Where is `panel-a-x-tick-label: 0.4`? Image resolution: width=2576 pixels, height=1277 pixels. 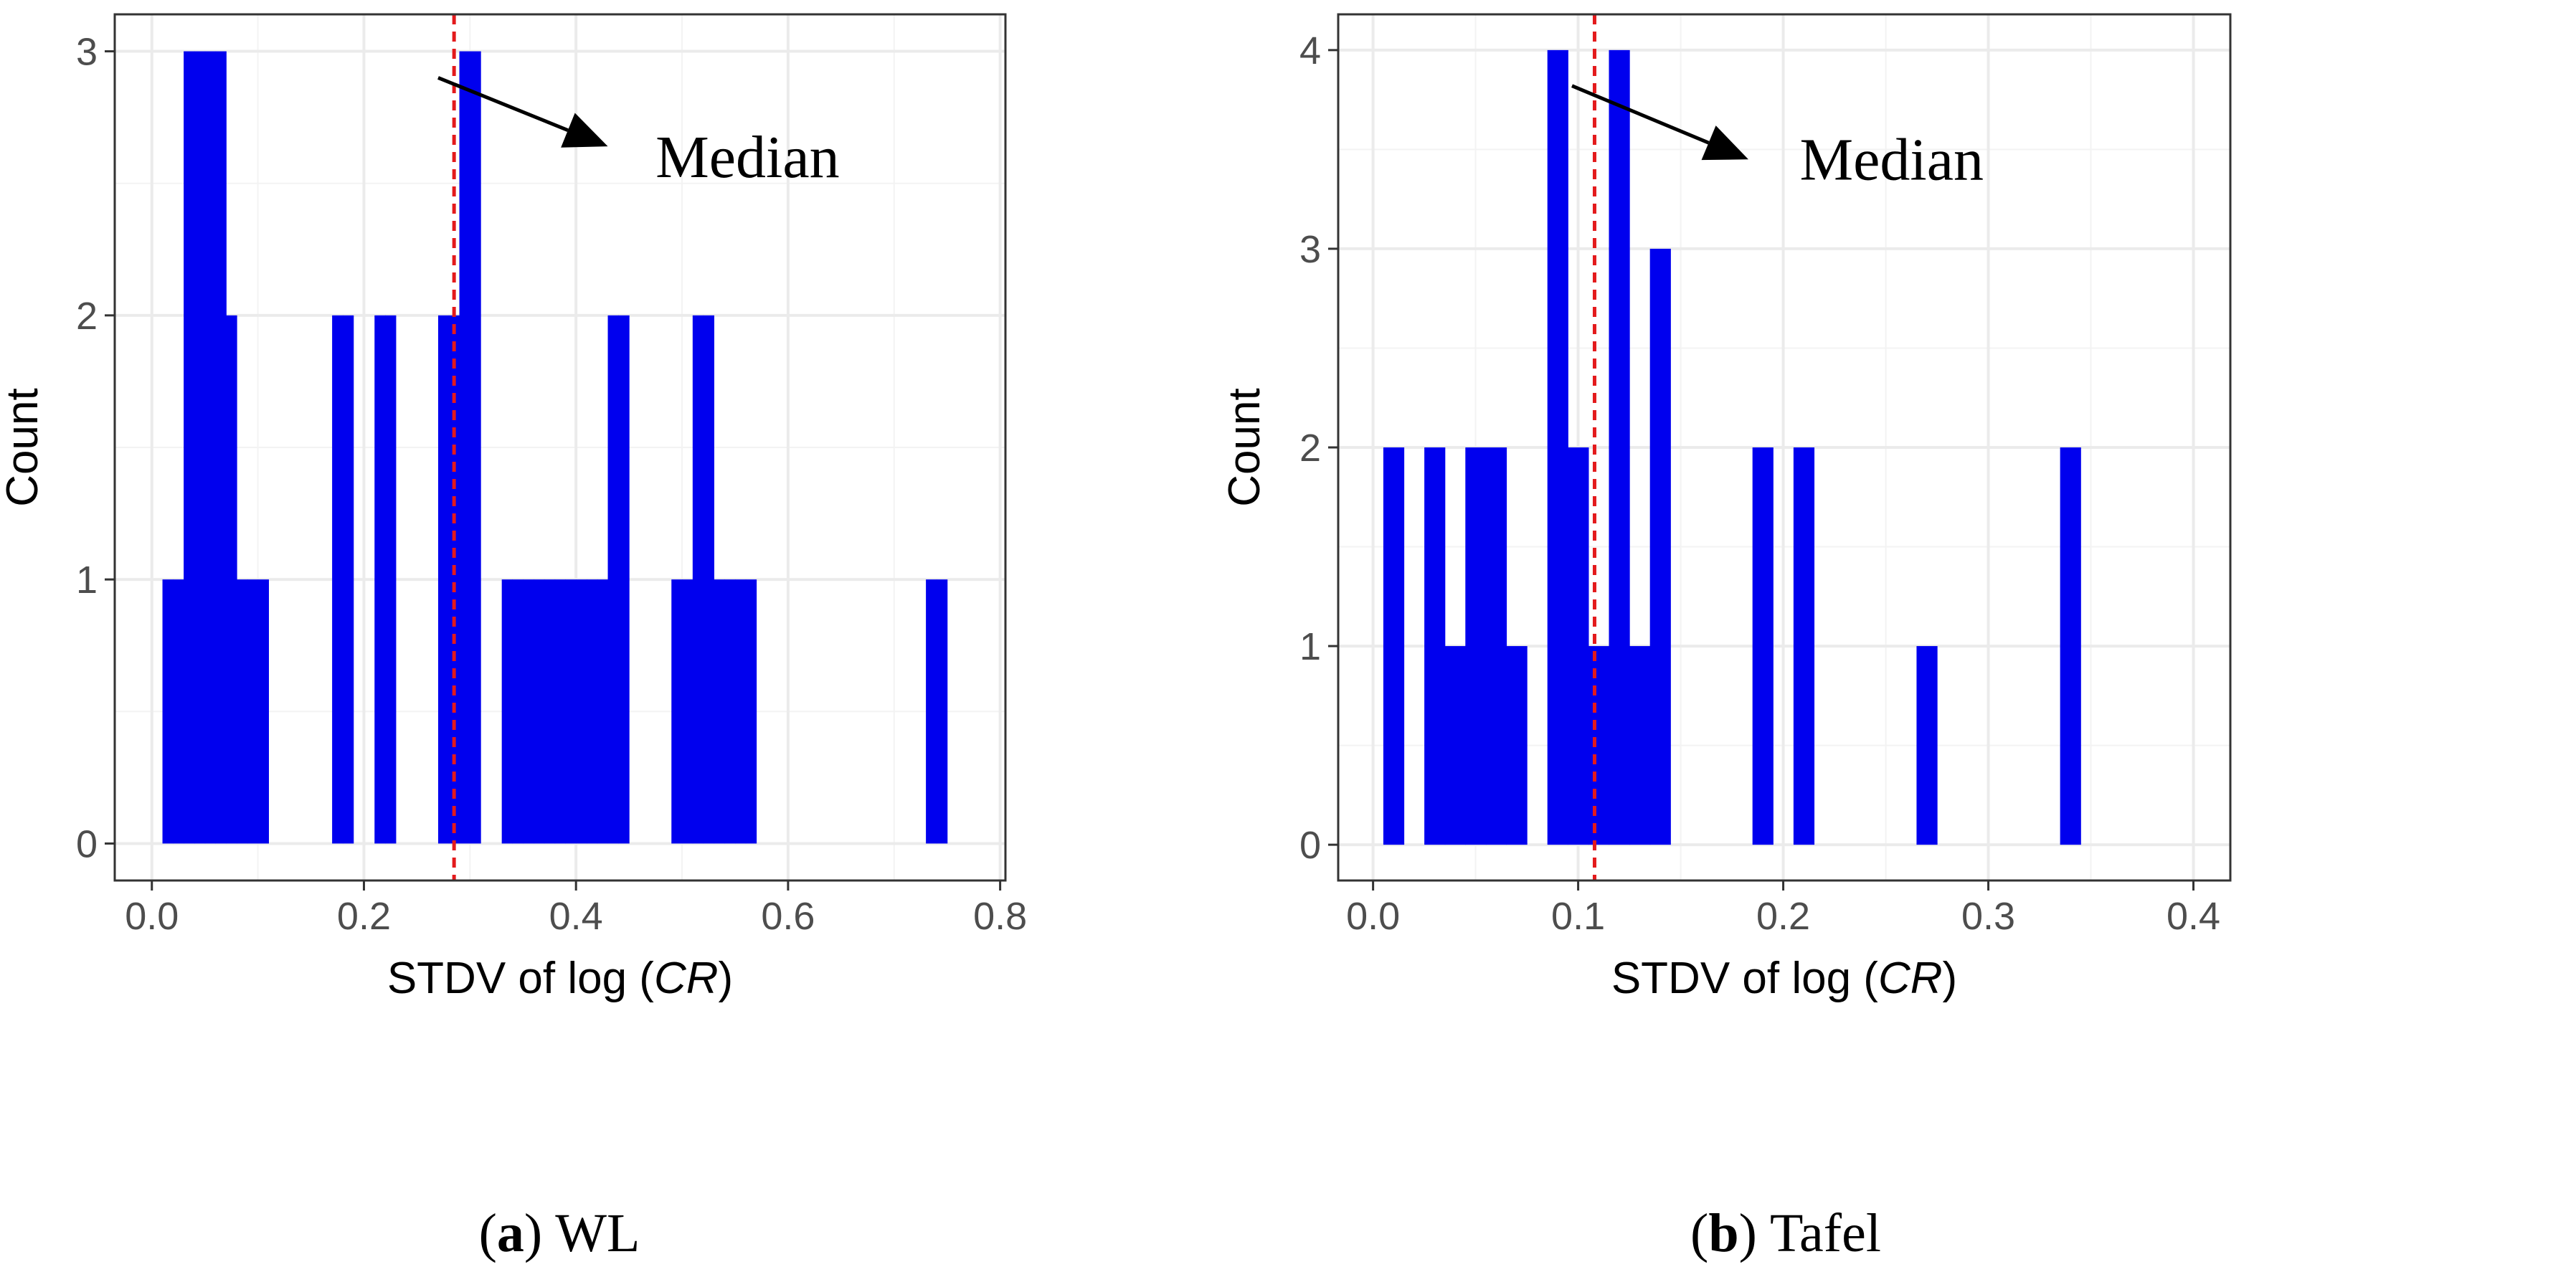
panel-a-x-tick-label: 0.4 is located at coordinates (576, 916).